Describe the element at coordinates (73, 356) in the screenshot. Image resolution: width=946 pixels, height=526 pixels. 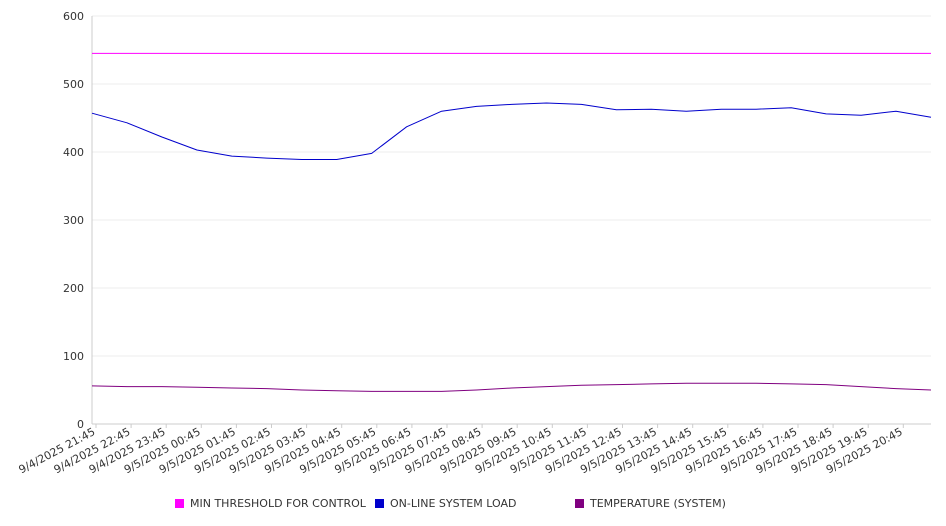
I see `y-tick-label: 100` at that location.